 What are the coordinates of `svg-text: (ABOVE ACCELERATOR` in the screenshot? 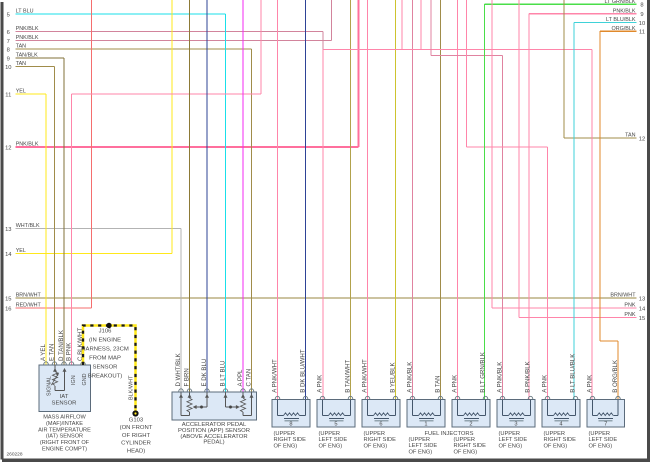 It's located at (213, 437).